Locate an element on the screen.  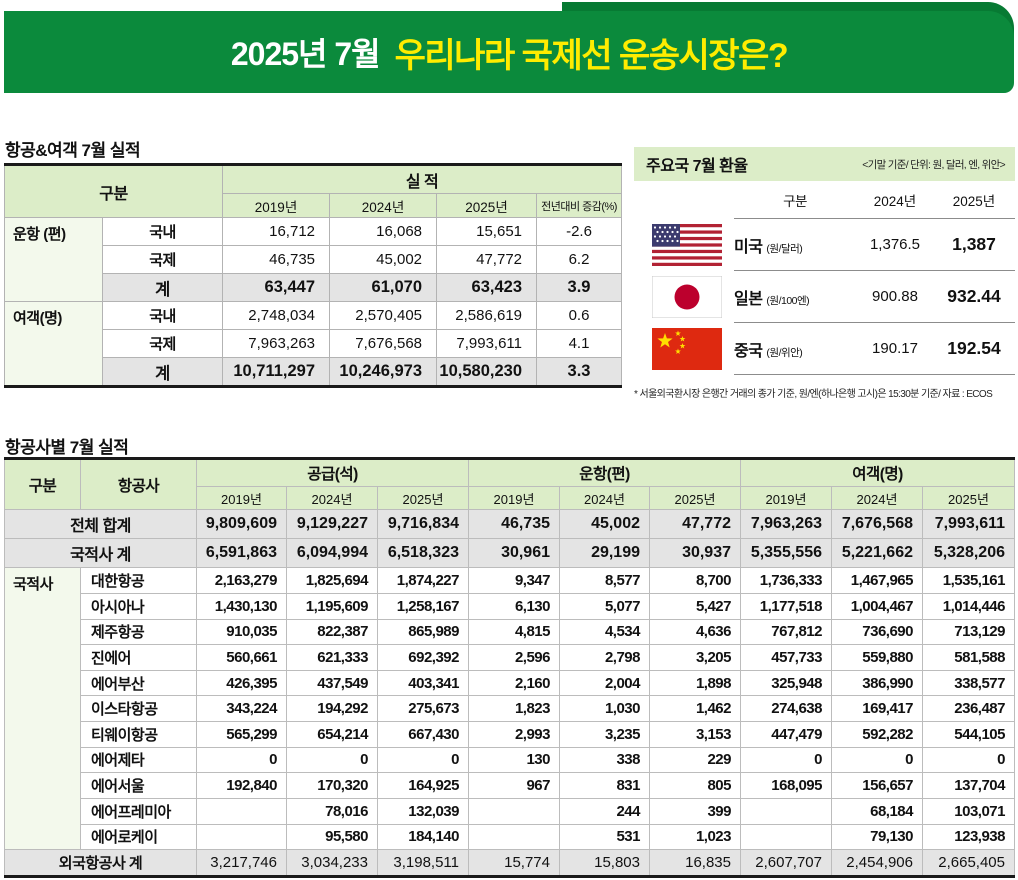
airline-value-cell: 156,657 is located at coordinates (877, 785).